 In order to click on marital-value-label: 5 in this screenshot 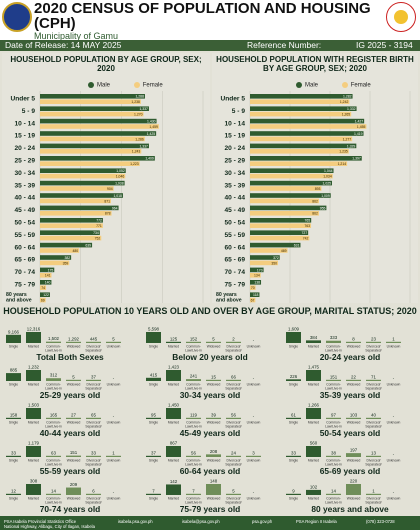, I will do `click(73, 376)`.